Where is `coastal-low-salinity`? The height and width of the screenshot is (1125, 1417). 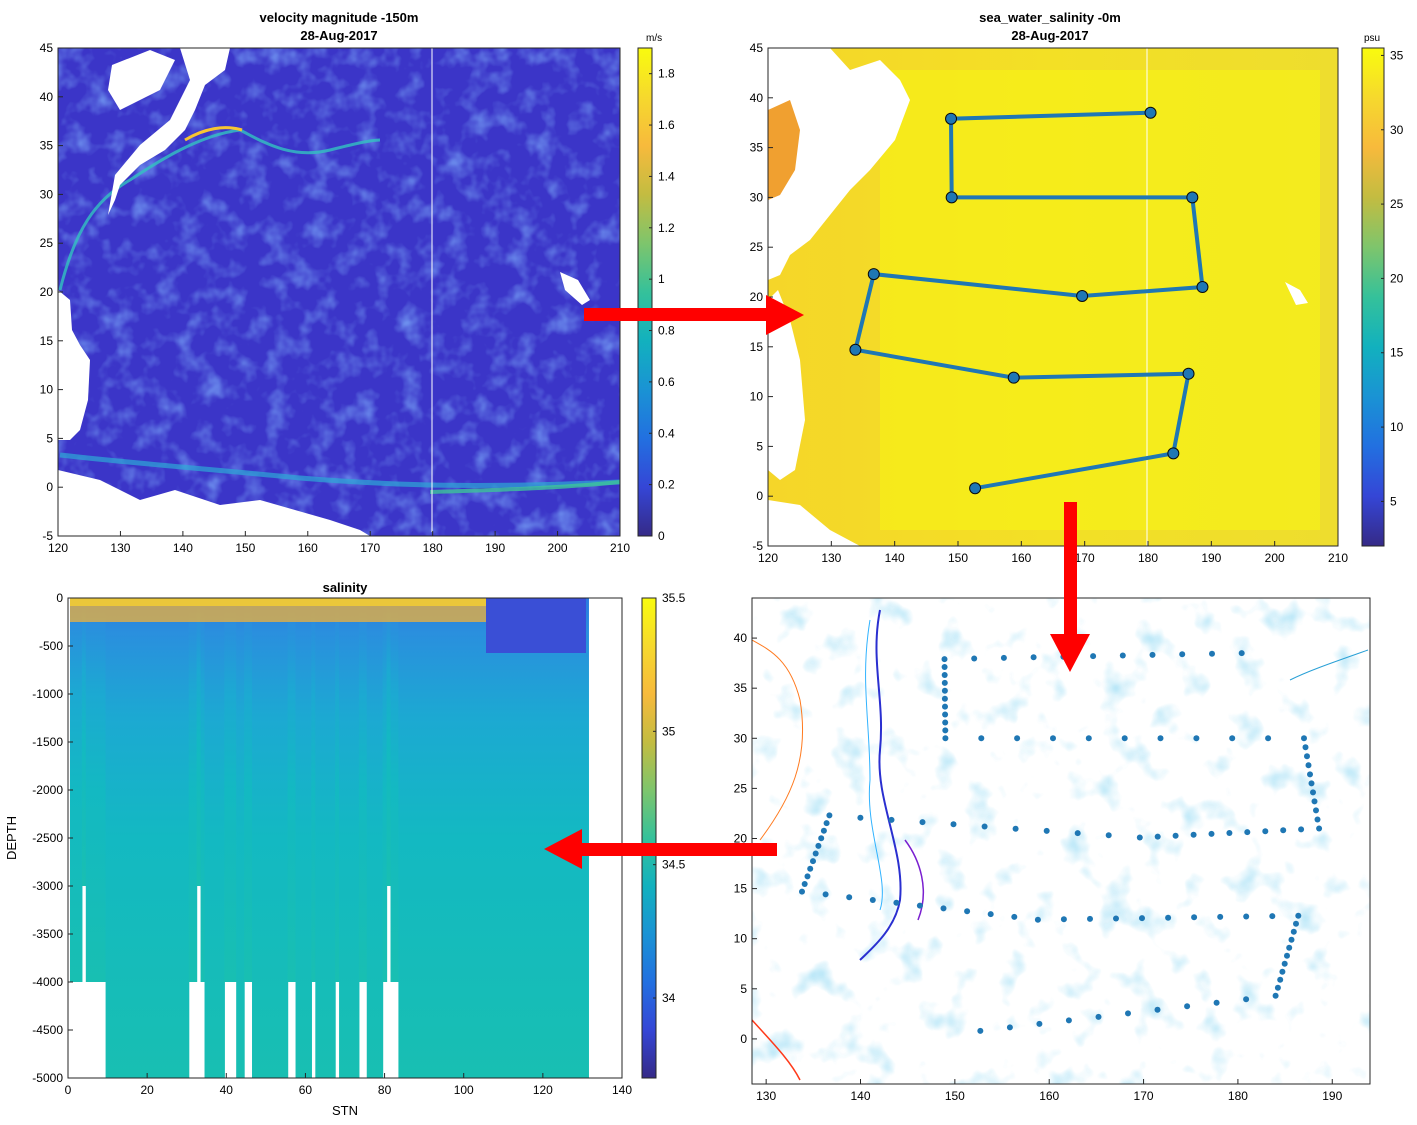
coastal-low-salinity is located at coordinates (784, 150).